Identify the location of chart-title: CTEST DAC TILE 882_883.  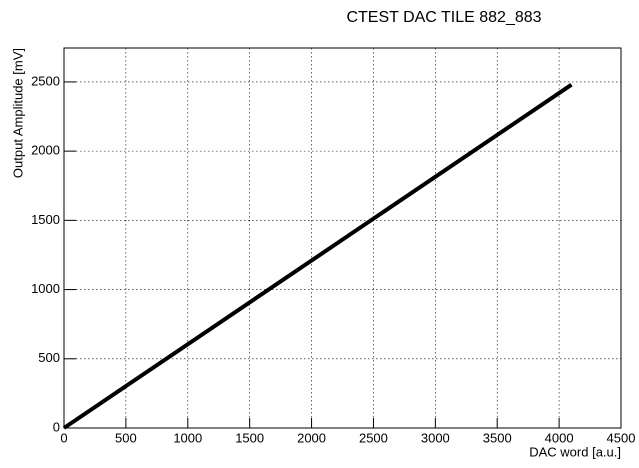
(443, 17).